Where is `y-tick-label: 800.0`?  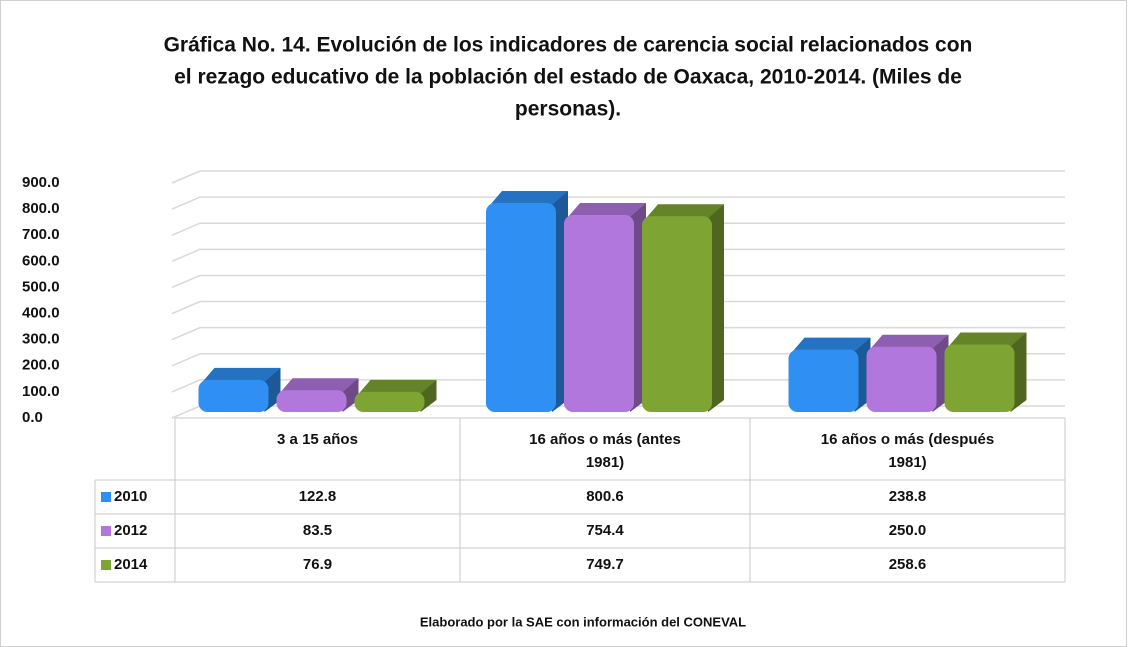 y-tick-label: 800.0 is located at coordinates (41, 208).